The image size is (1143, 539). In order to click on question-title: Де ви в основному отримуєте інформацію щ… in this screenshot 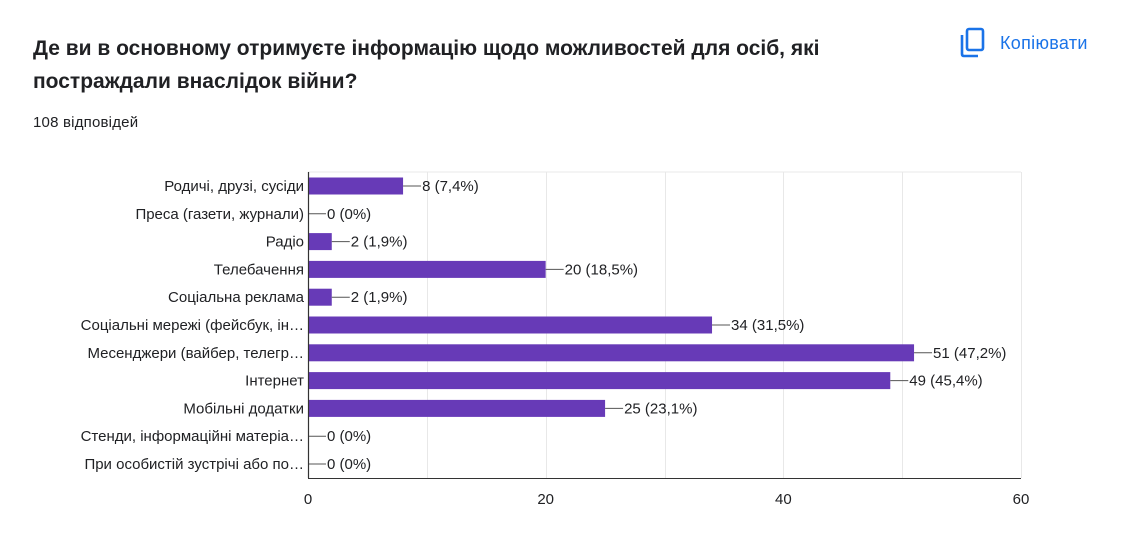, I will do `click(426, 65)`.